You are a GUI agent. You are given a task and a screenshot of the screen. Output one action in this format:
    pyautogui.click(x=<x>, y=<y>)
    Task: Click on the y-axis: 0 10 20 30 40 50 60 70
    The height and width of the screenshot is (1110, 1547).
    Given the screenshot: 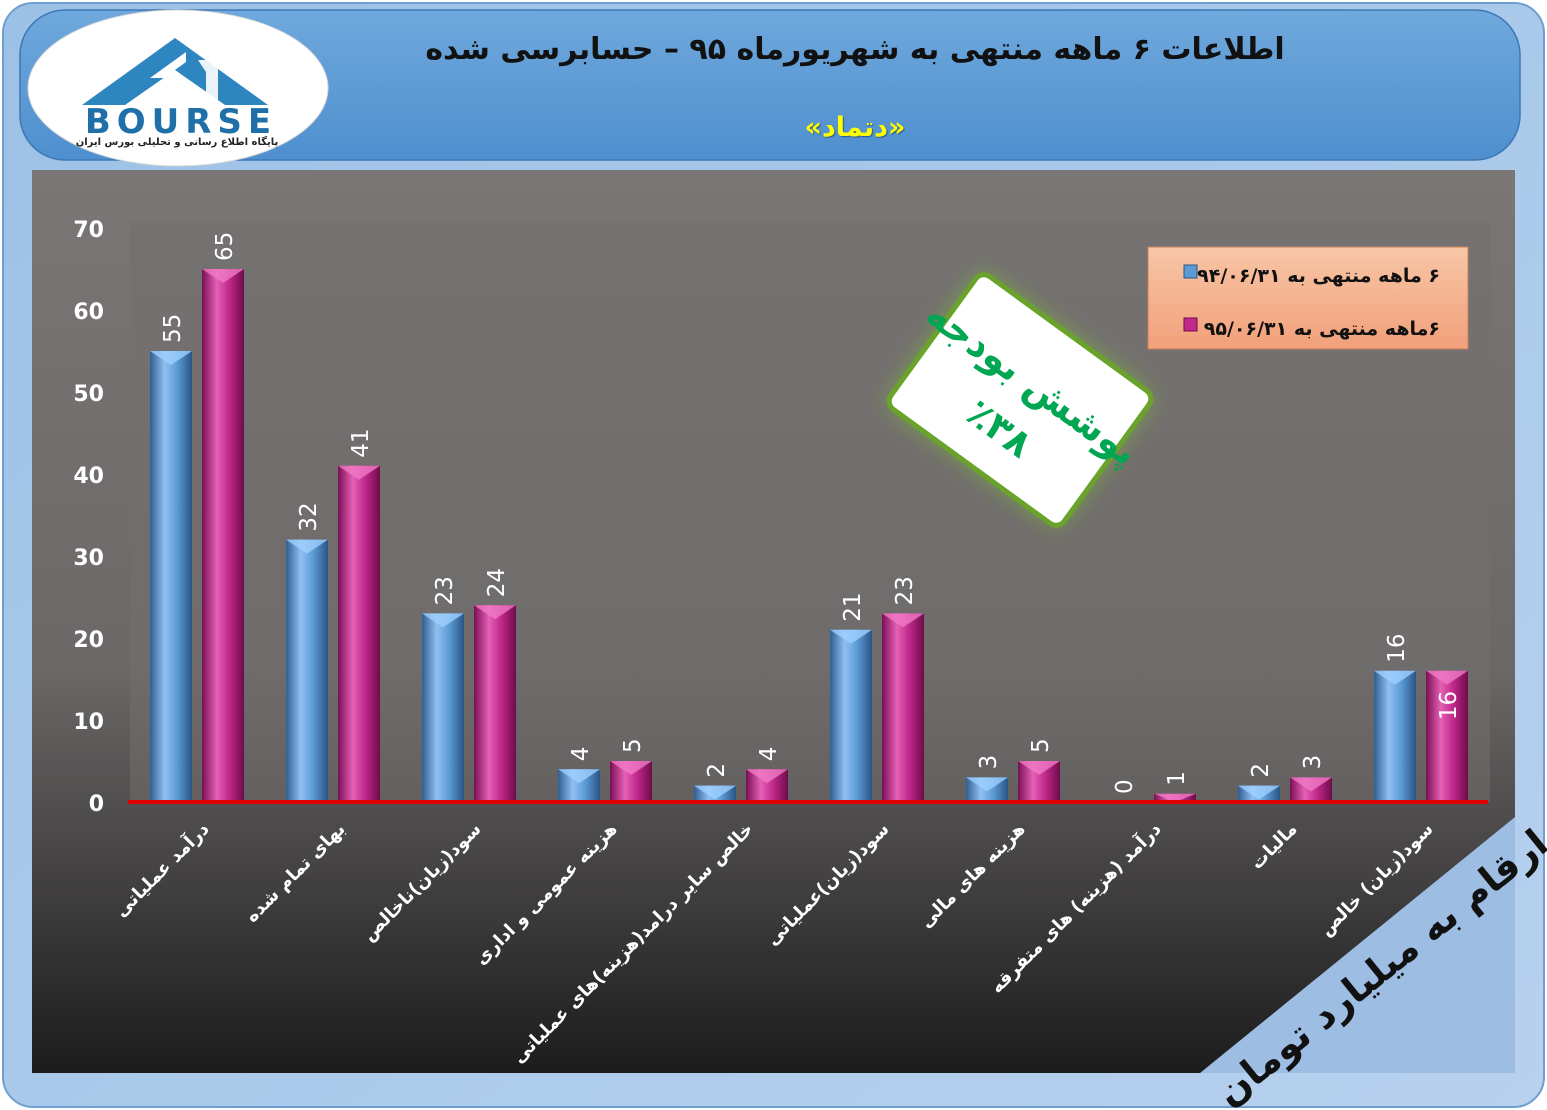 What is the action you would take?
    pyautogui.click(x=88, y=517)
    